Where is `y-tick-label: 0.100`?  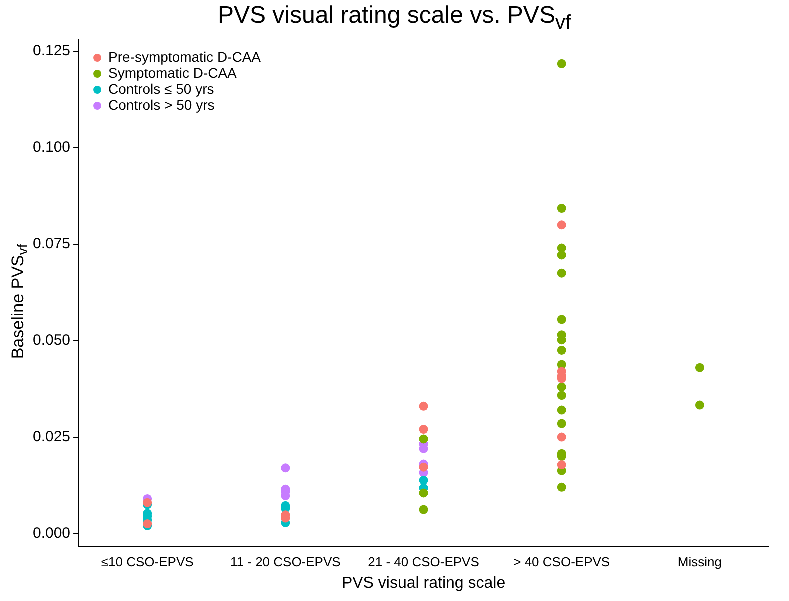
y-tick-label: 0.100 is located at coordinates (51, 147).